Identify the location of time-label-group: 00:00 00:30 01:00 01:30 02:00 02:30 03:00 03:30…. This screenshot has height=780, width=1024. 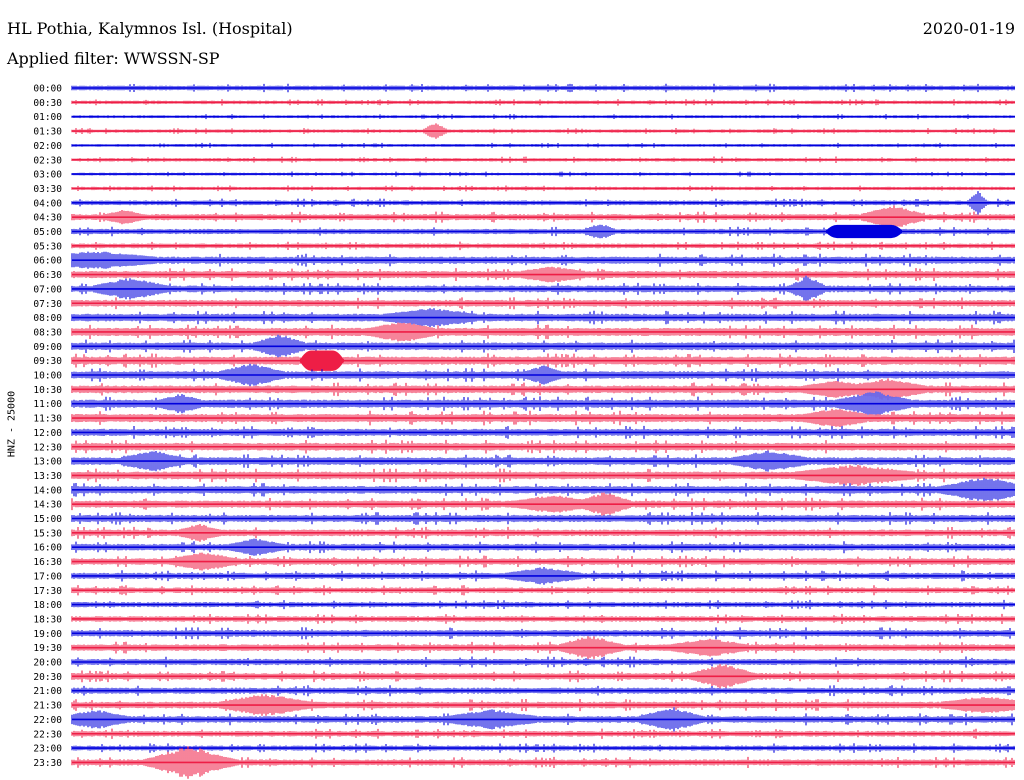
(47, 426).